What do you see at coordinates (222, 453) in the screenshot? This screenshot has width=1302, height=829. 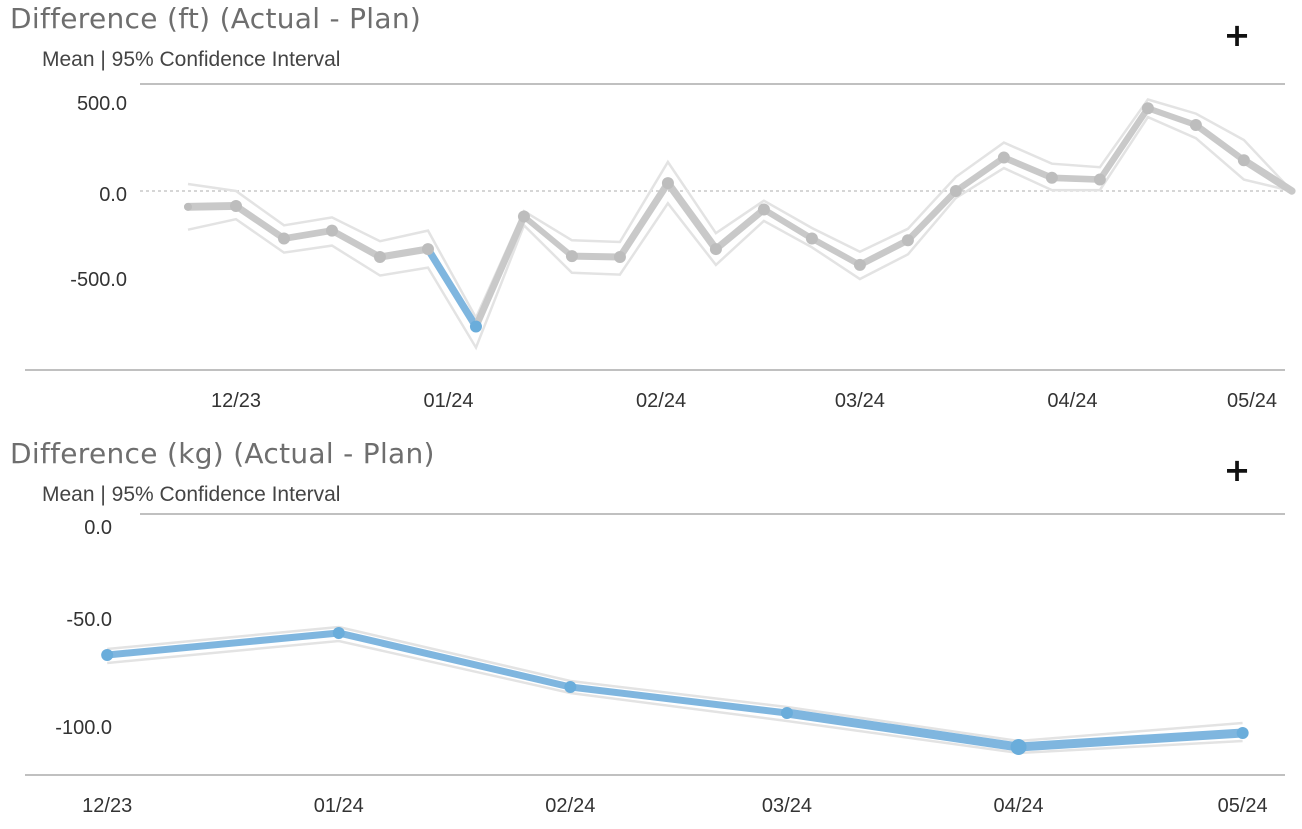 I see `chart-title: Difference (kg) (Actual - Plan)` at bounding box center [222, 453].